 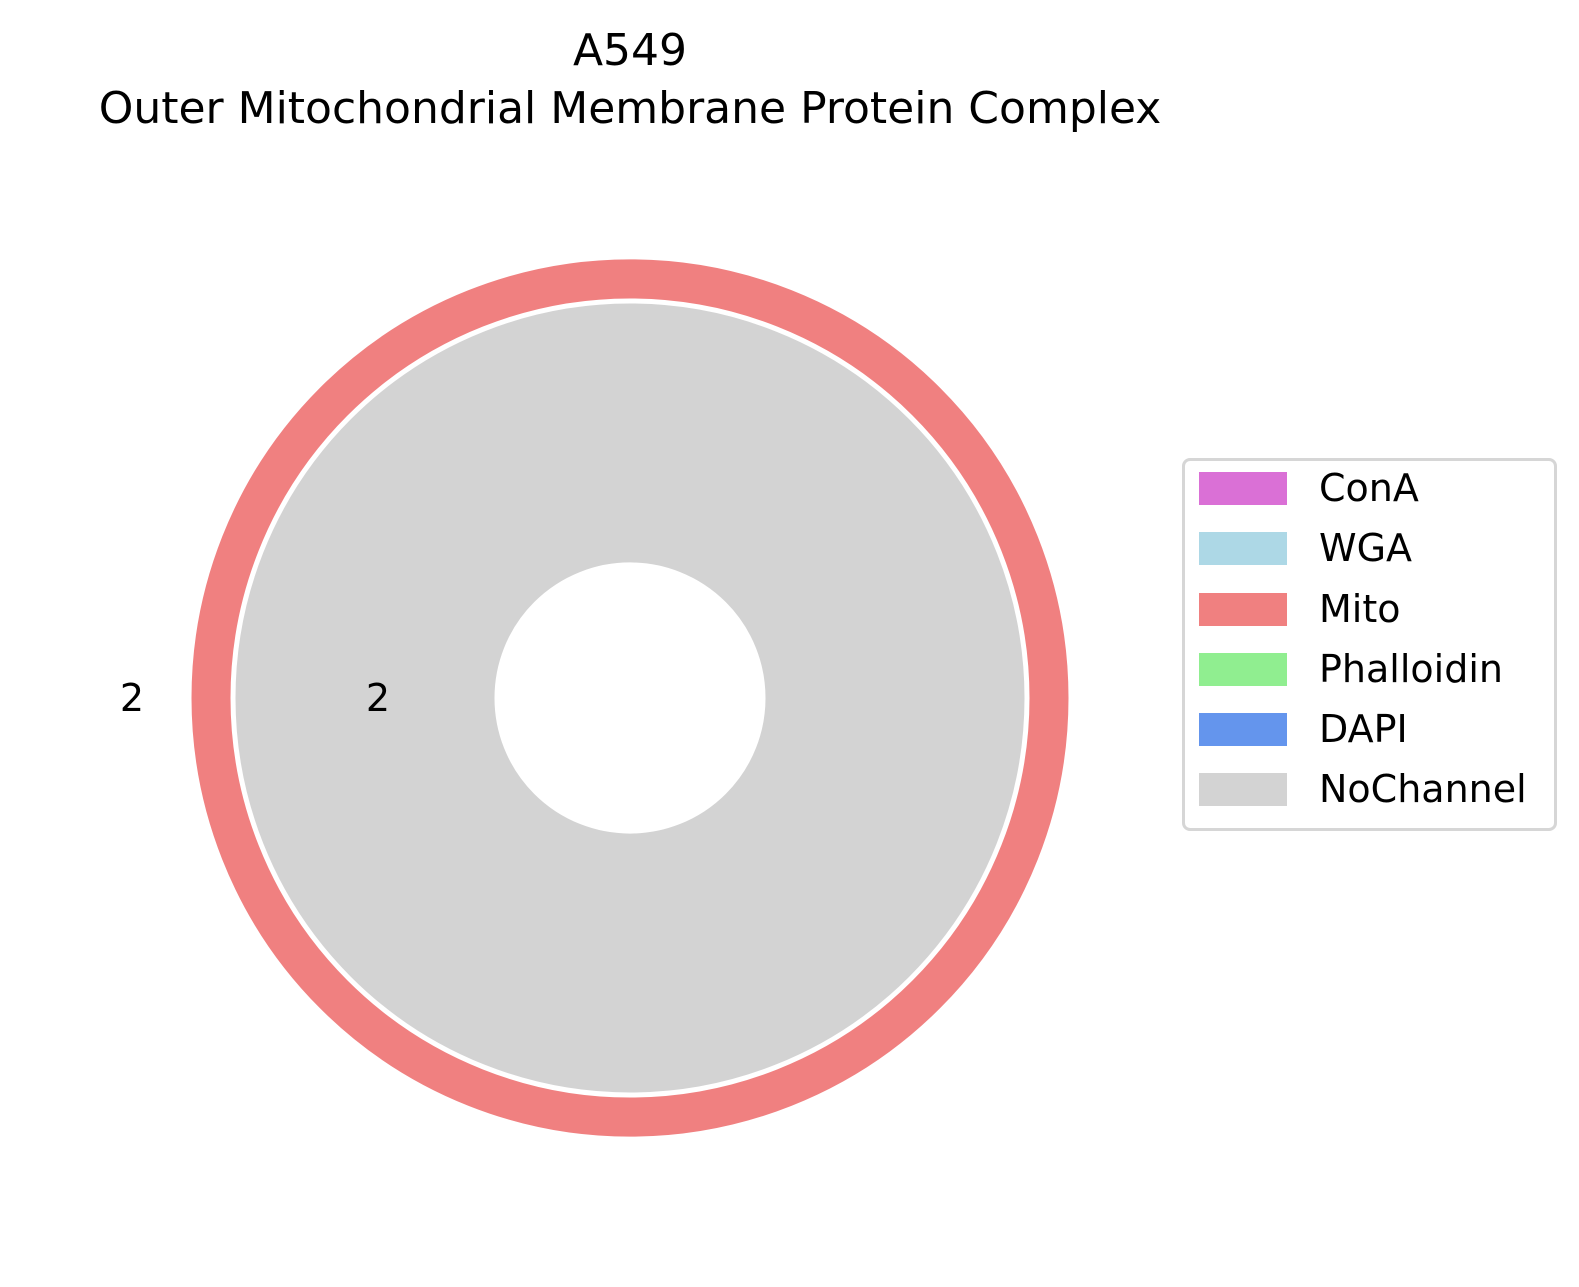 I want to click on legend-label-phalloidin: Phalloidin, so click(x=1411, y=669).